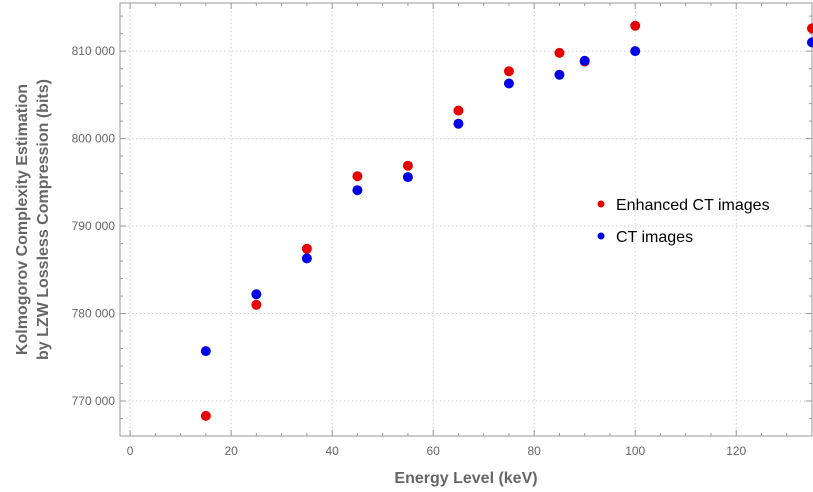 The height and width of the screenshot is (492, 813). I want to click on legend-label: Enhanced CT images, so click(693, 205).